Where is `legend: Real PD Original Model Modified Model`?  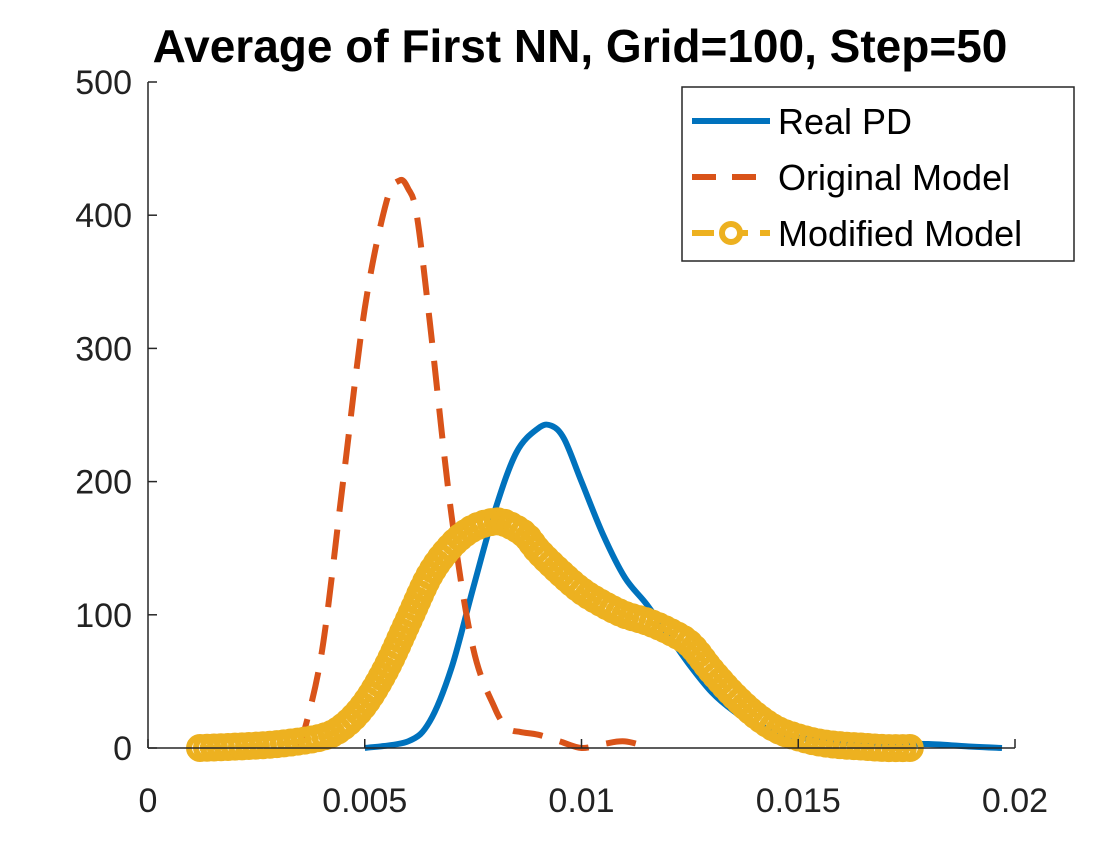
legend: Real PD Original Model Modified Model is located at coordinates (878, 174).